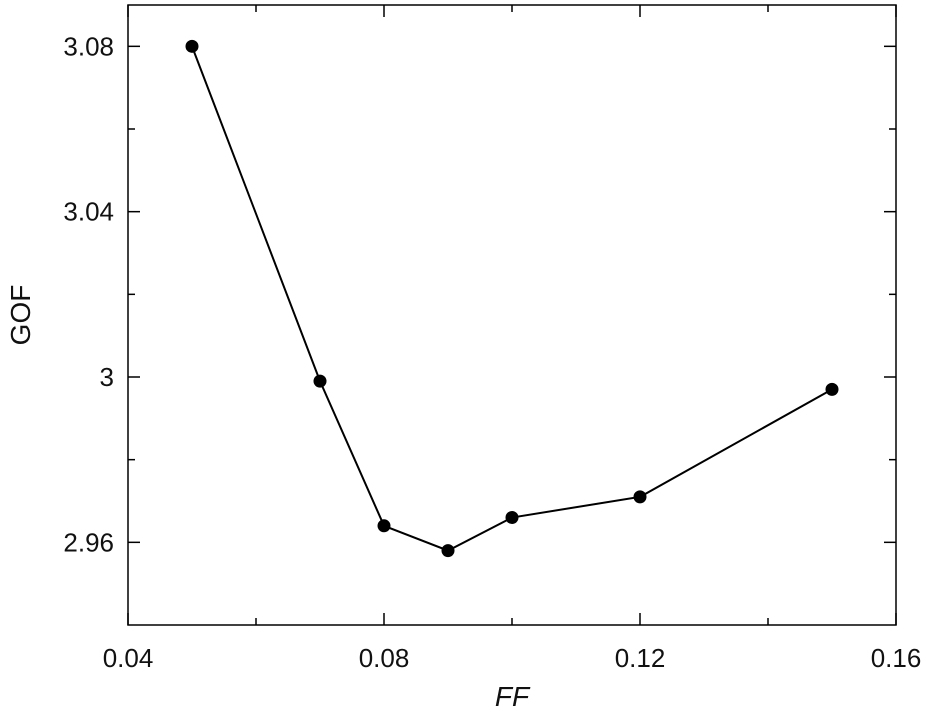 This screenshot has height=713, width=931. Describe the element at coordinates (107, 377) in the screenshot. I see `y-tick-label: 3` at that location.